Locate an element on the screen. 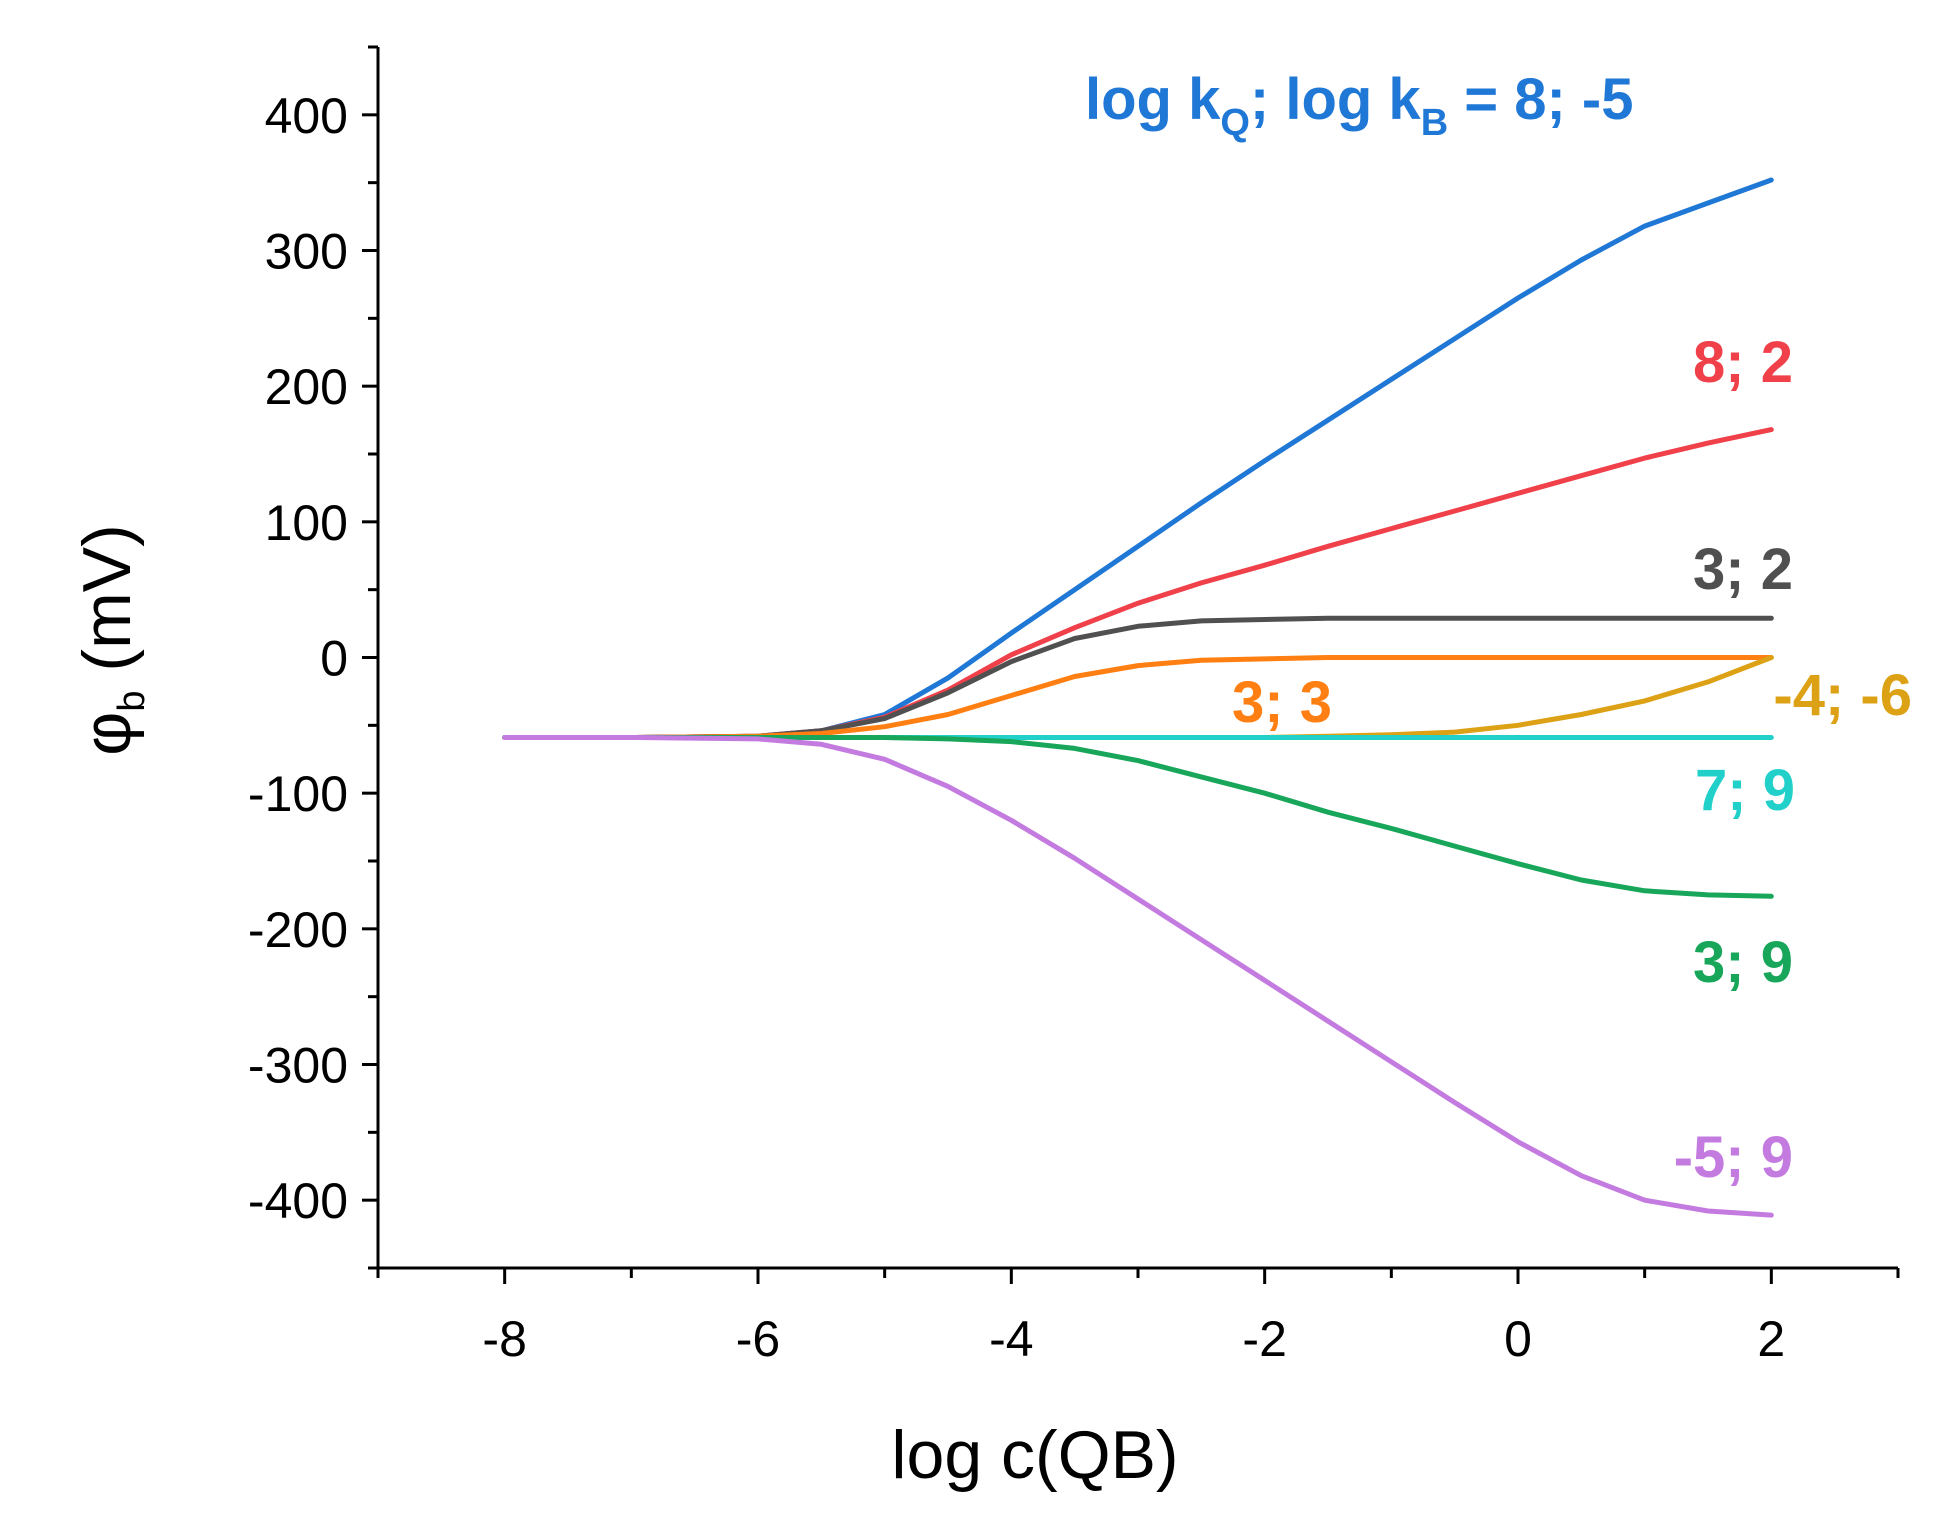  y-tick-label: -400 is located at coordinates (298, 1201).